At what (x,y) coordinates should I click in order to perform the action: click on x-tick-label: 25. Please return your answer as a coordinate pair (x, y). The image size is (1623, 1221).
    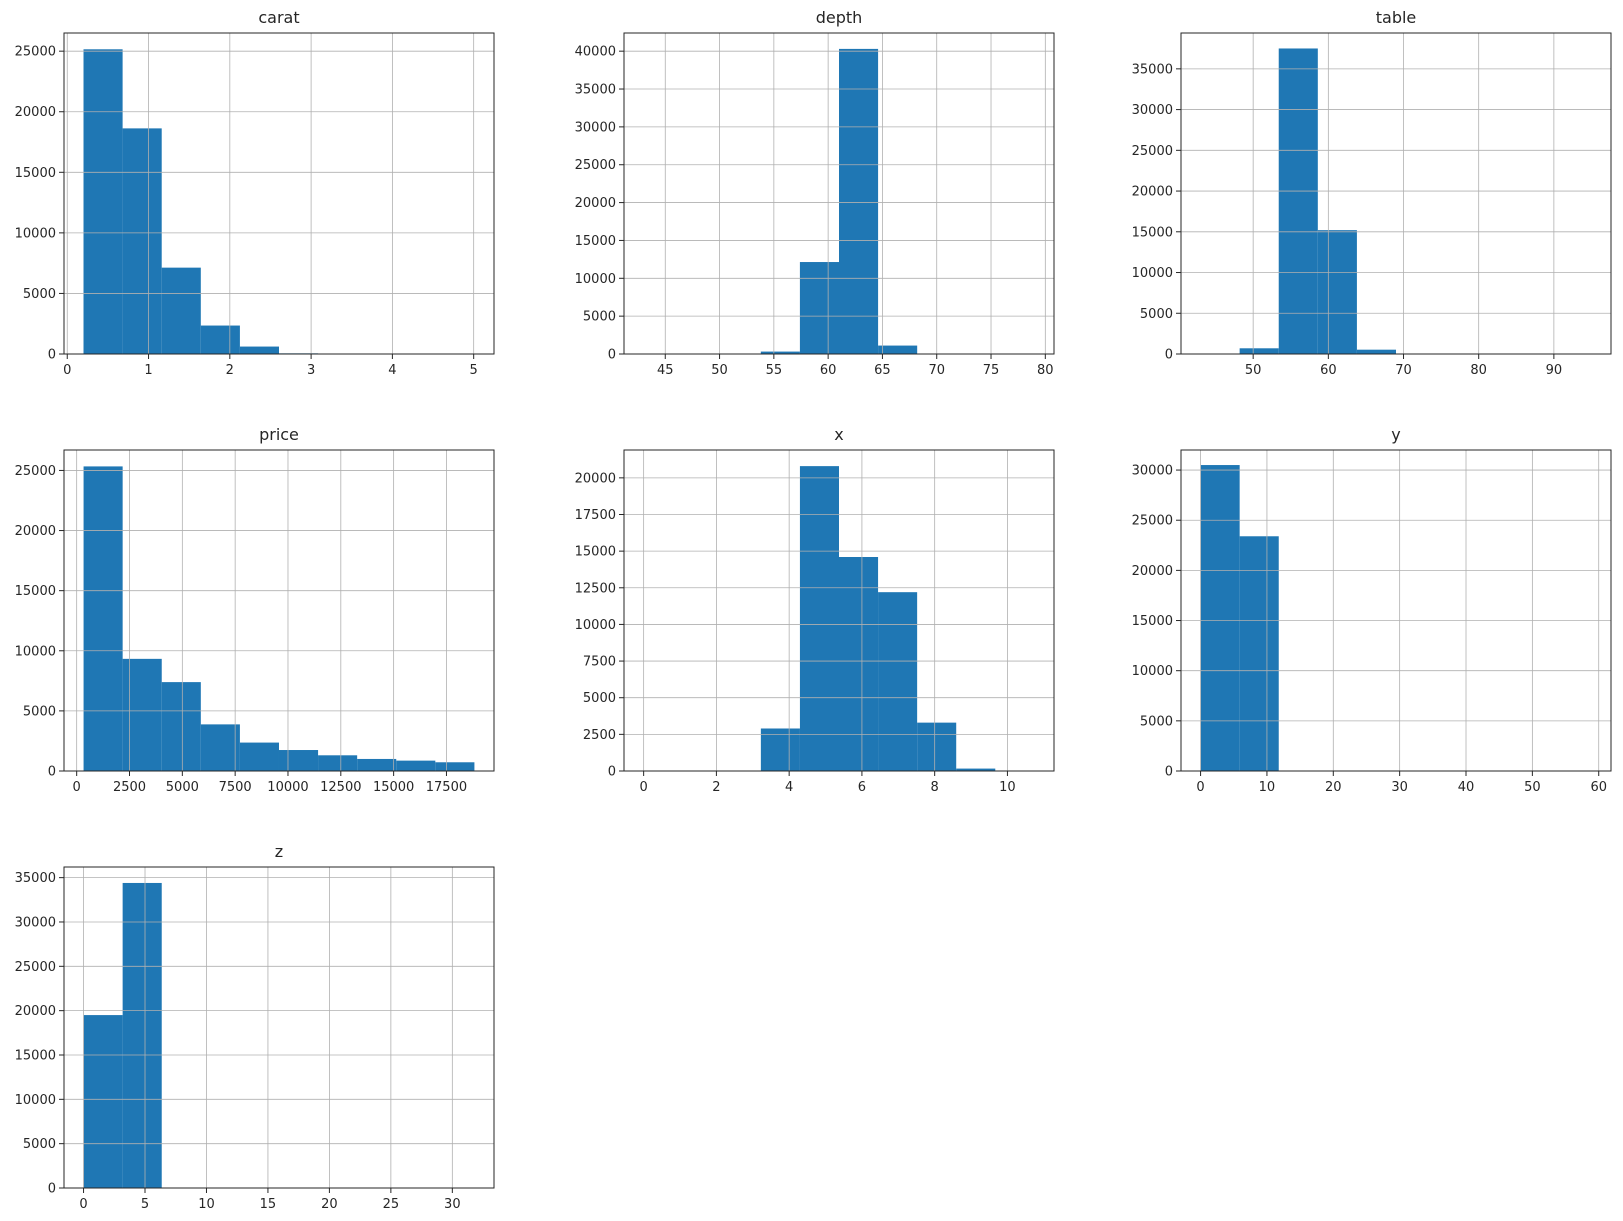
    Looking at the image, I should click on (391, 1204).